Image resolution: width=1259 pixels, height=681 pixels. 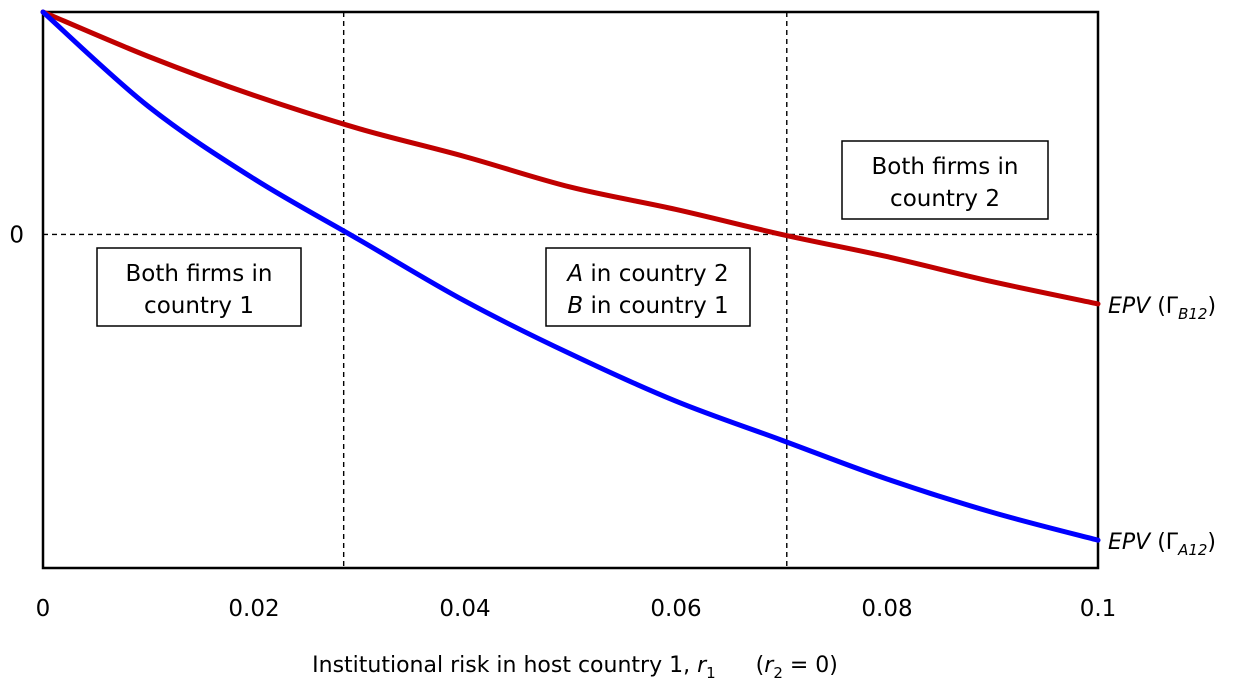 I want to click on region-text-line: country 2, so click(x=945, y=199).